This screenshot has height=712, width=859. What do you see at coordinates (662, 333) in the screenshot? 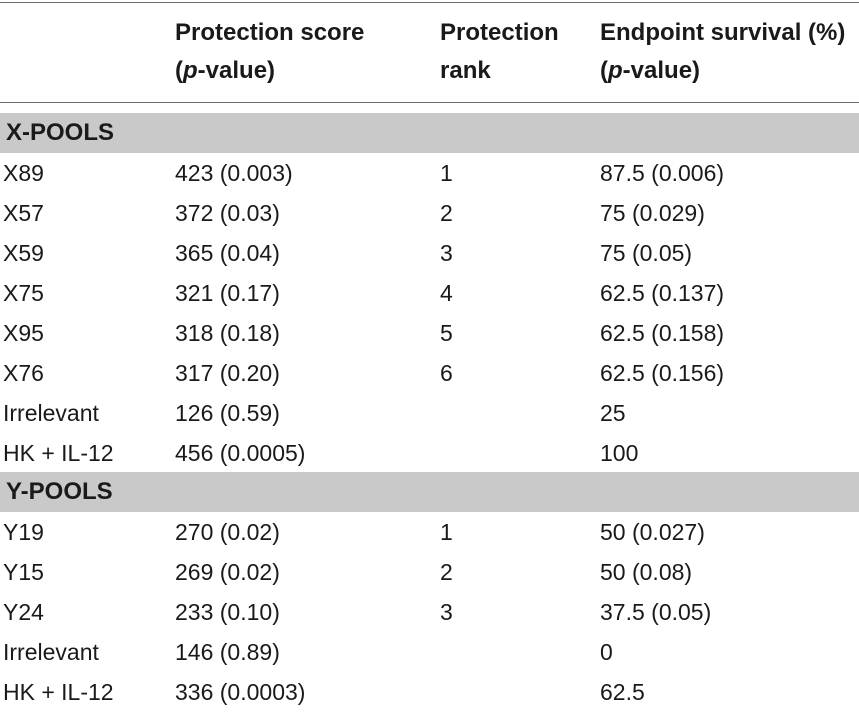
I see `row-endpoint-survival: 62.5 (0.158)` at bounding box center [662, 333].